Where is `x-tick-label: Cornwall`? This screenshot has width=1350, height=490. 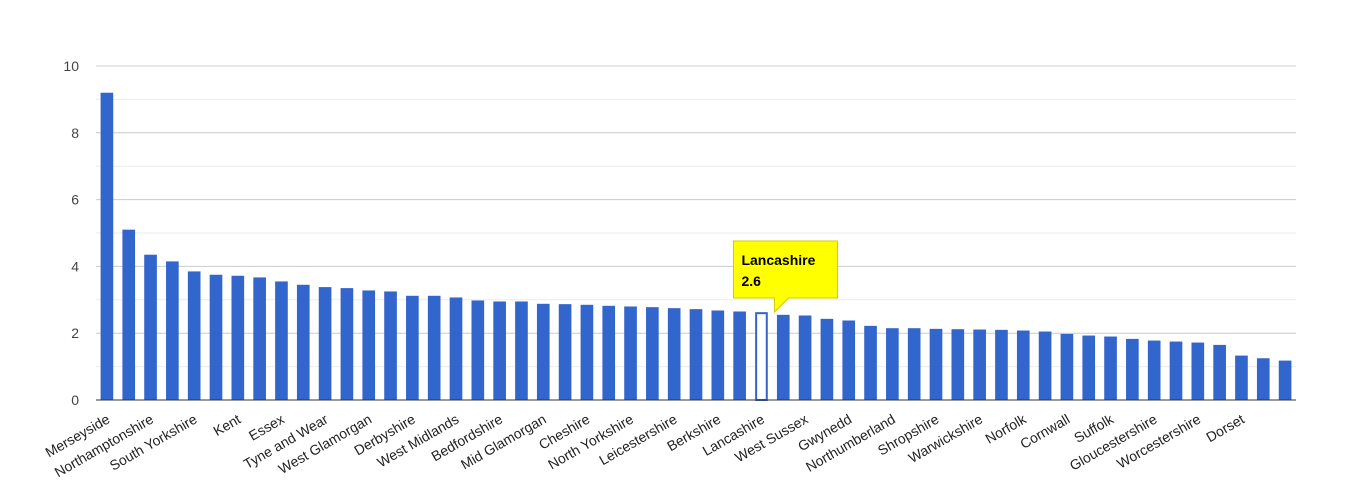
x-tick-label: Cornwall is located at coordinates (1044, 431).